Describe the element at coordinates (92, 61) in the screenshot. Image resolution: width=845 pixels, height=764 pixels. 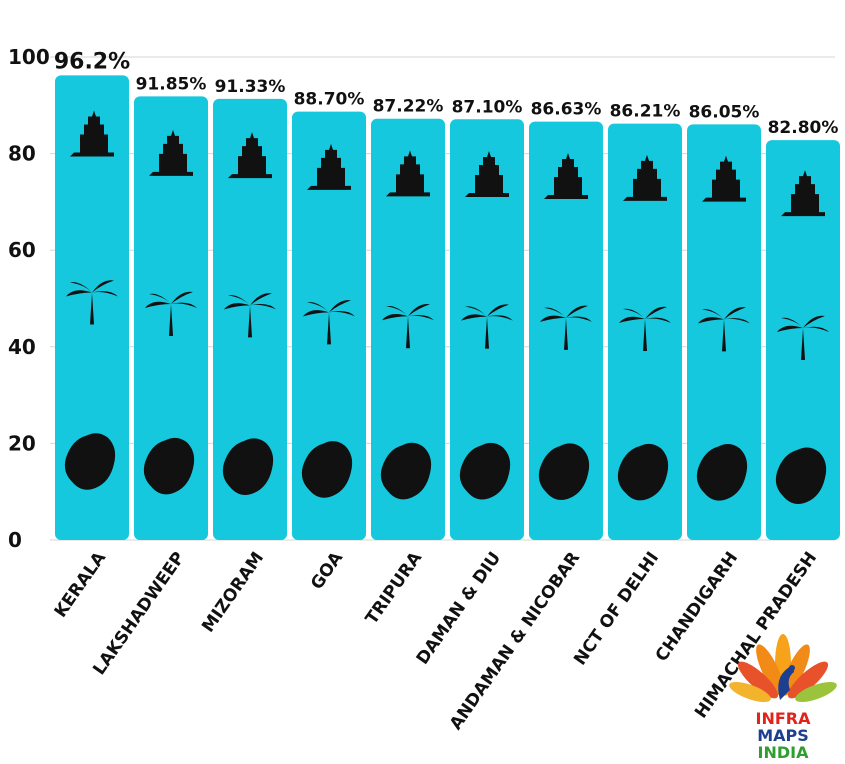
I see `data-label: 96.2%` at that location.